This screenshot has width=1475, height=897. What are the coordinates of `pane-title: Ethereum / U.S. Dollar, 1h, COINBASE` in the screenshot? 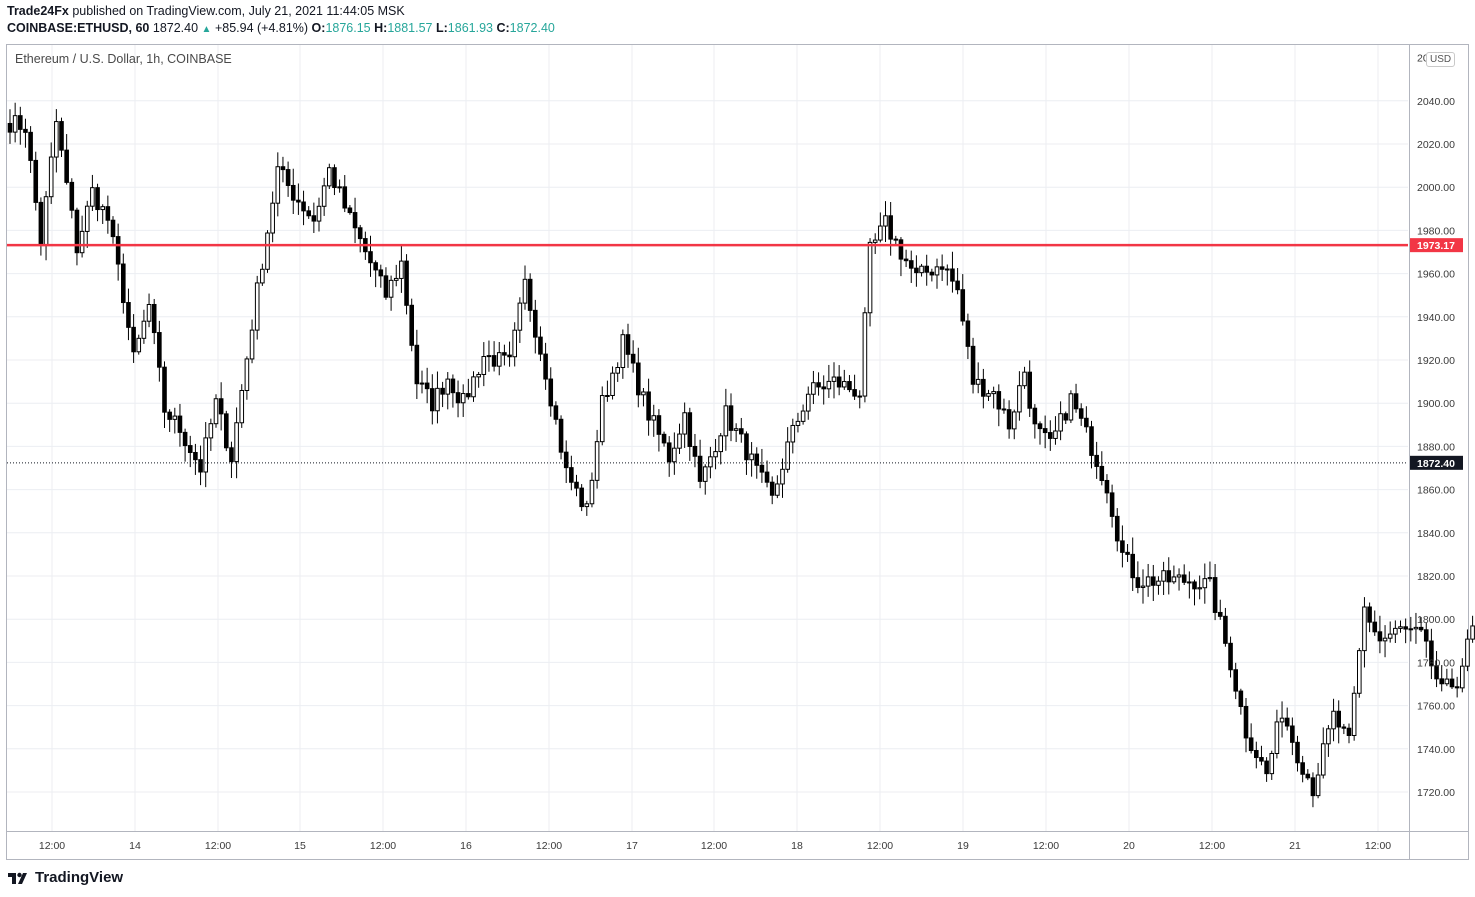 It's located at (123, 59).